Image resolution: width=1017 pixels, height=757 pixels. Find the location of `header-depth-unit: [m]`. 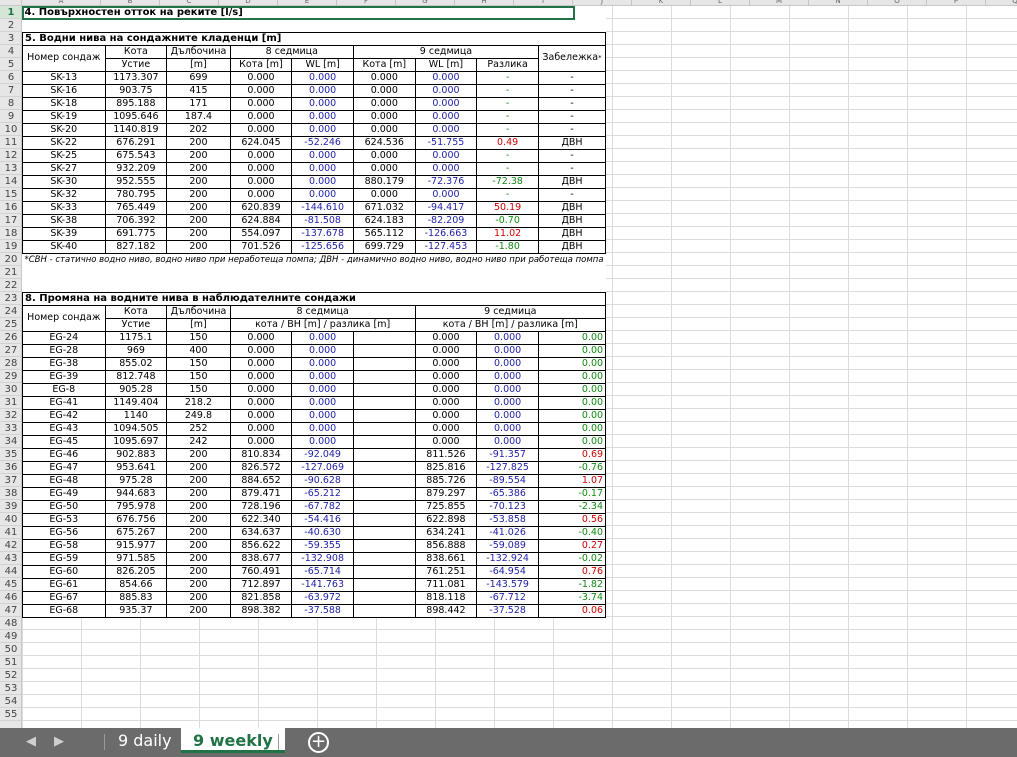

header-depth-unit: [m] is located at coordinates (198, 324).